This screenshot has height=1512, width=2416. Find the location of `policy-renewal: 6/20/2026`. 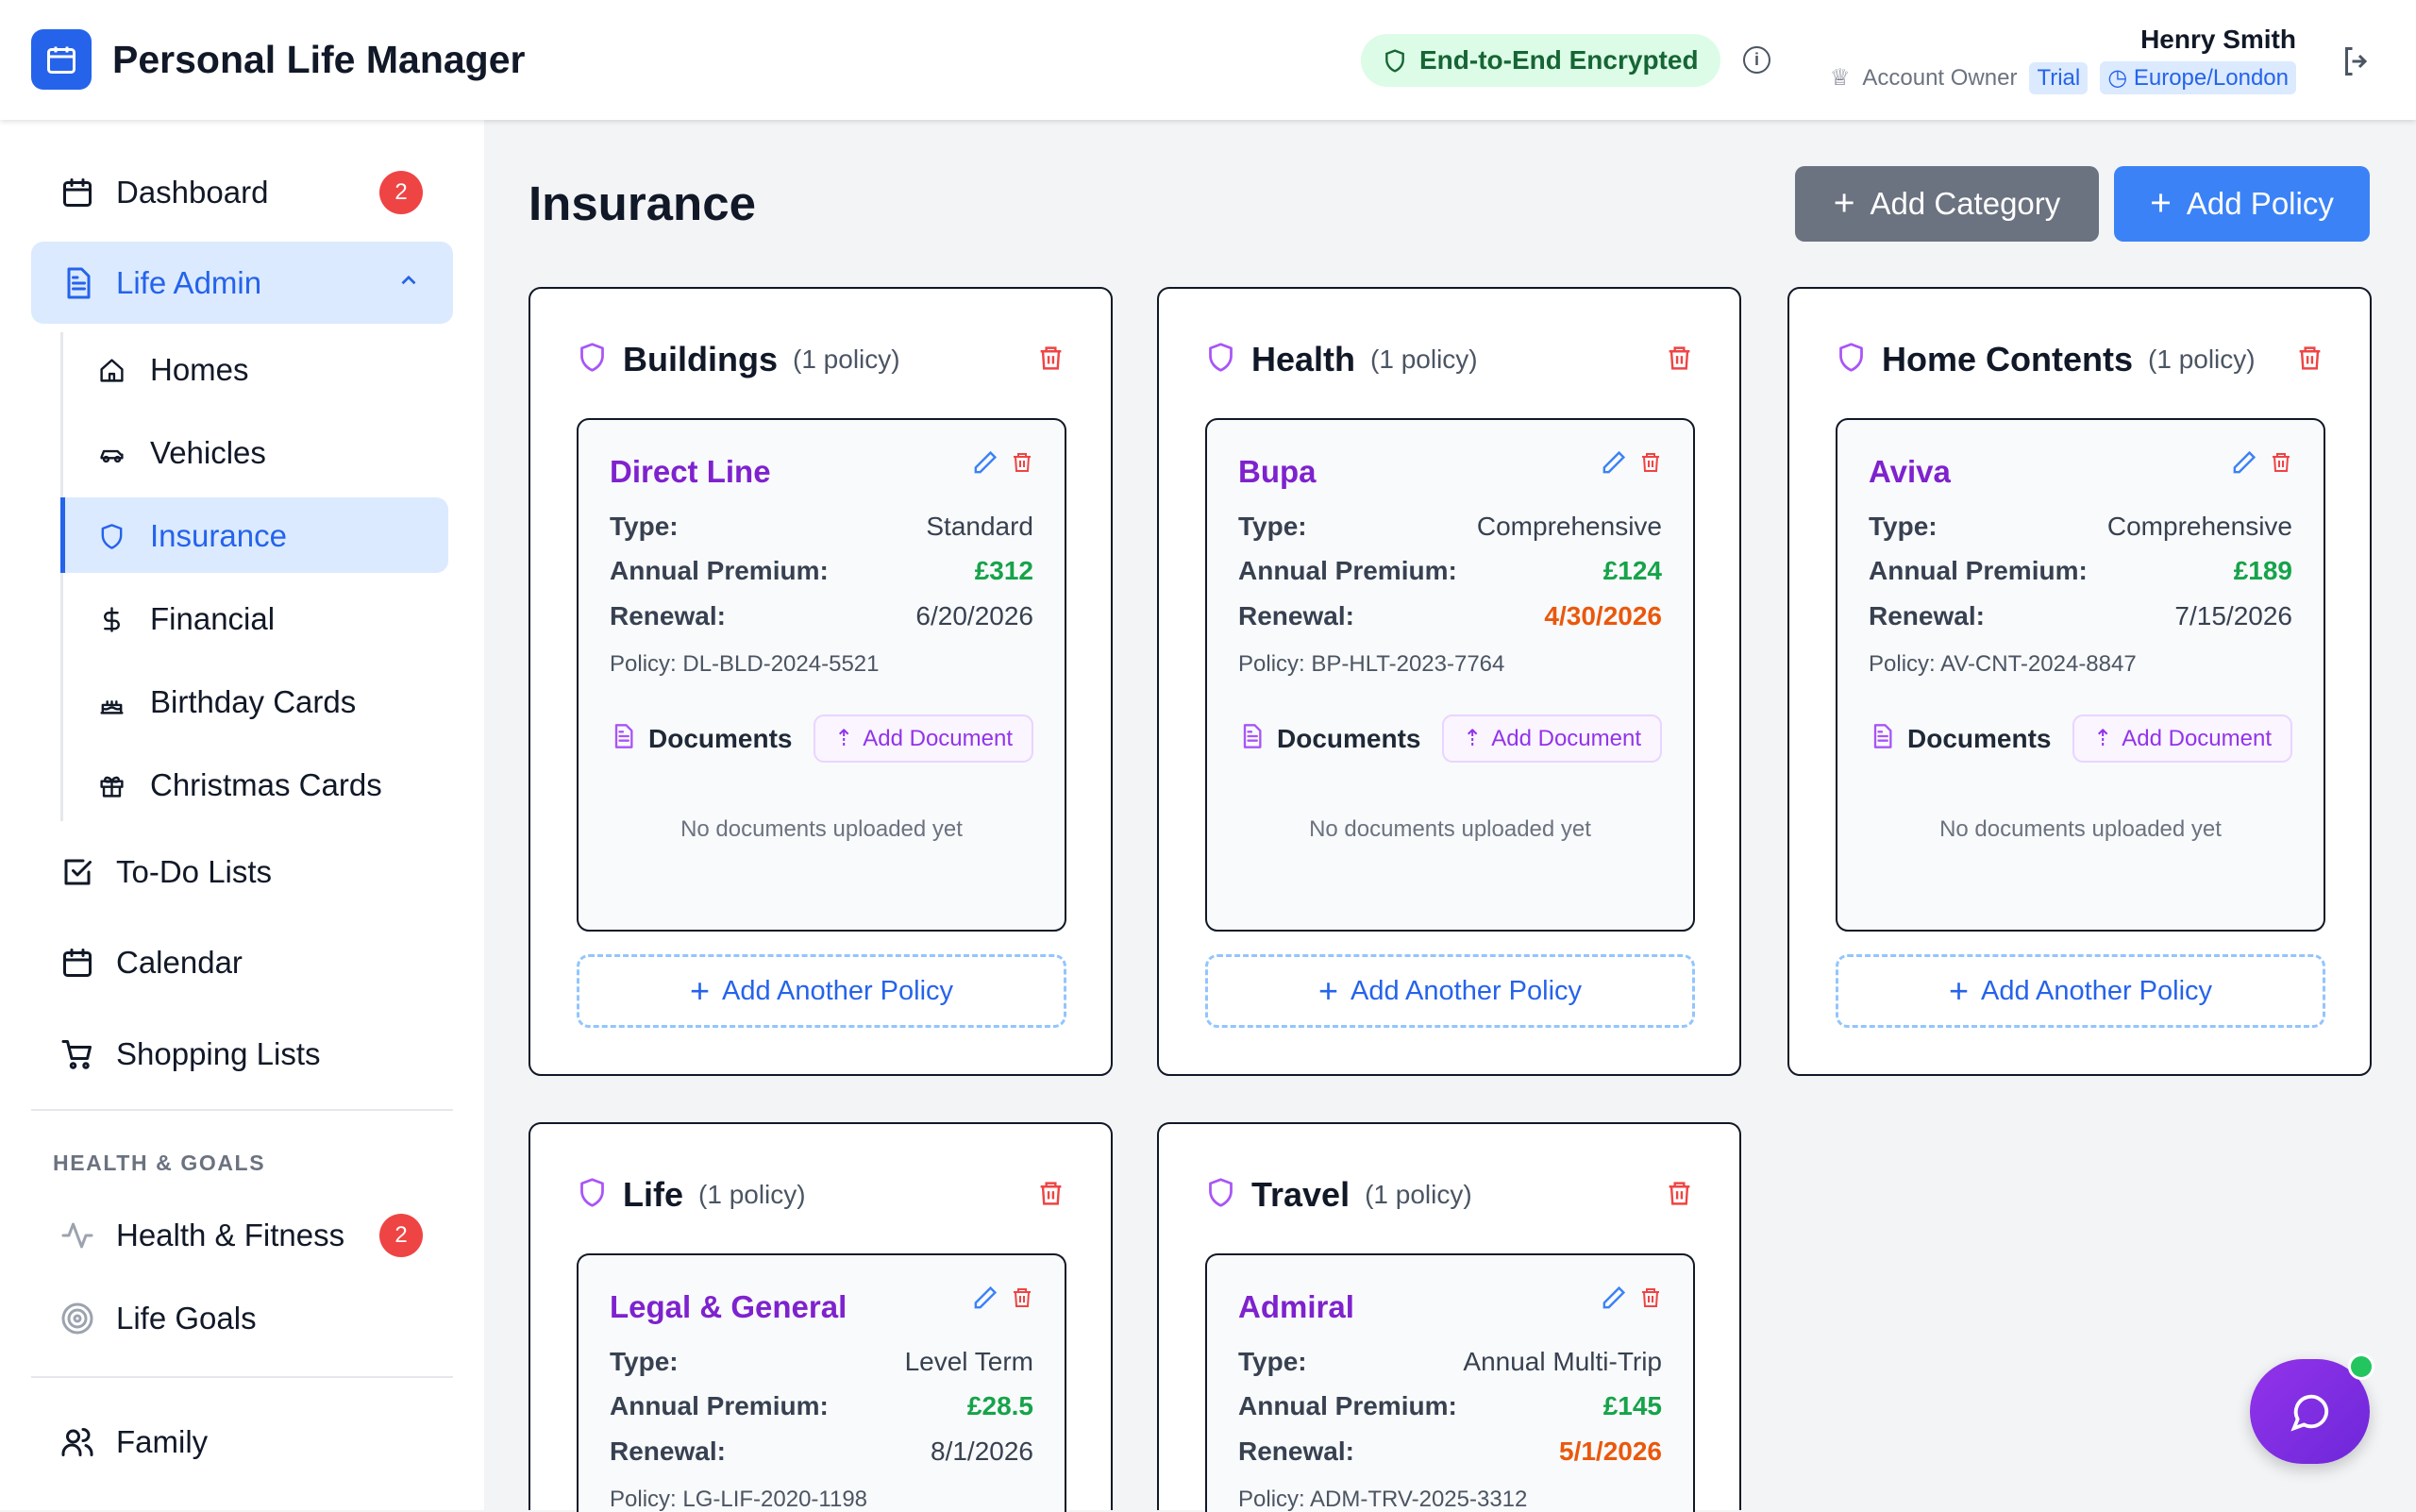

policy-renewal: 6/20/2026 is located at coordinates (974, 615).